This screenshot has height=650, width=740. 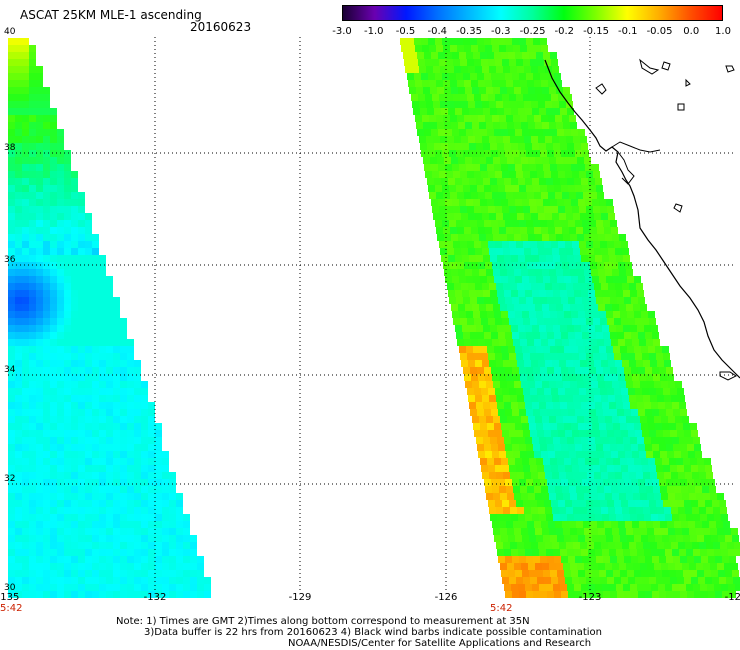 I want to click on time-label-right: 5:42, so click(x=501, y=608).